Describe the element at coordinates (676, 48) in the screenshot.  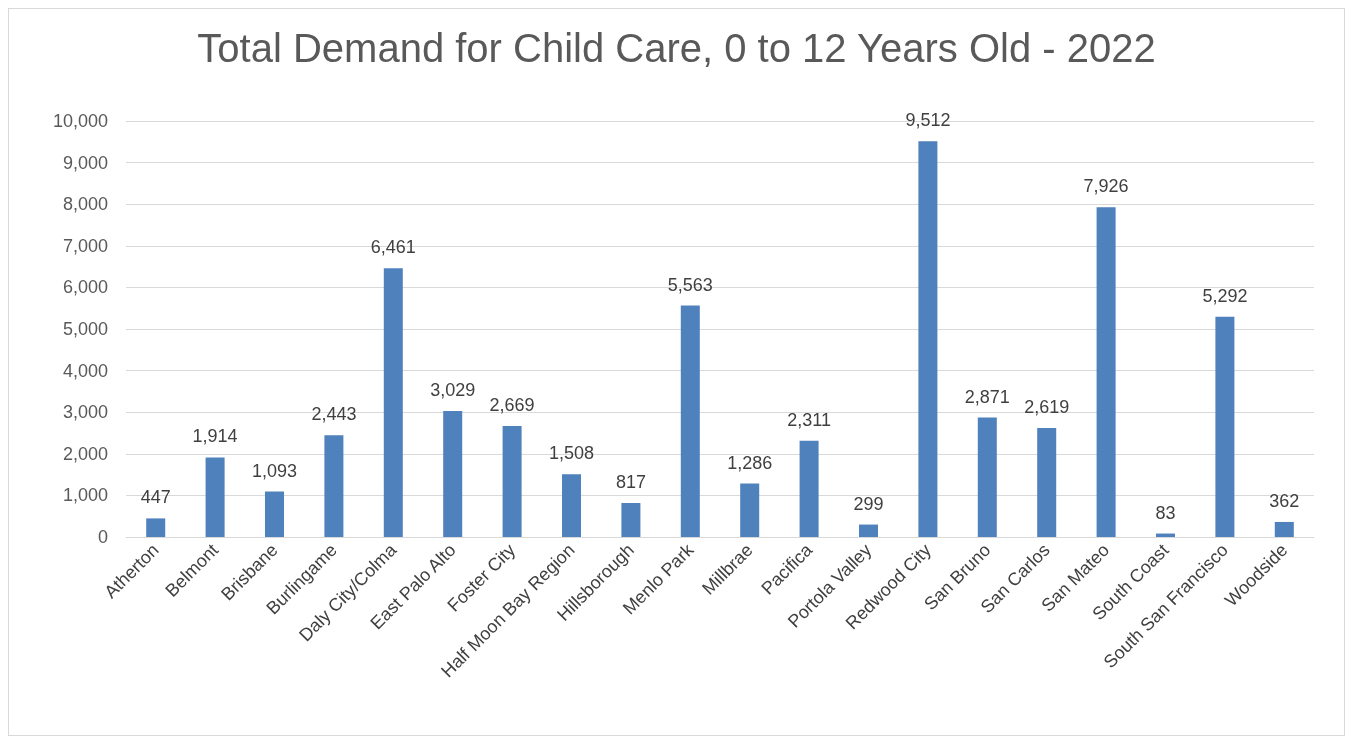
I see `chart-title: Total Demand for Child Care, 0 to 12 Years Old - 2022` at that location.